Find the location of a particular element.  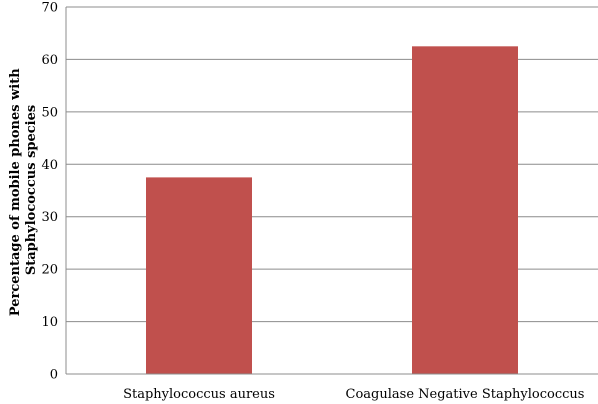

y-tick-label: 10 is located at coordinates (49, 322).